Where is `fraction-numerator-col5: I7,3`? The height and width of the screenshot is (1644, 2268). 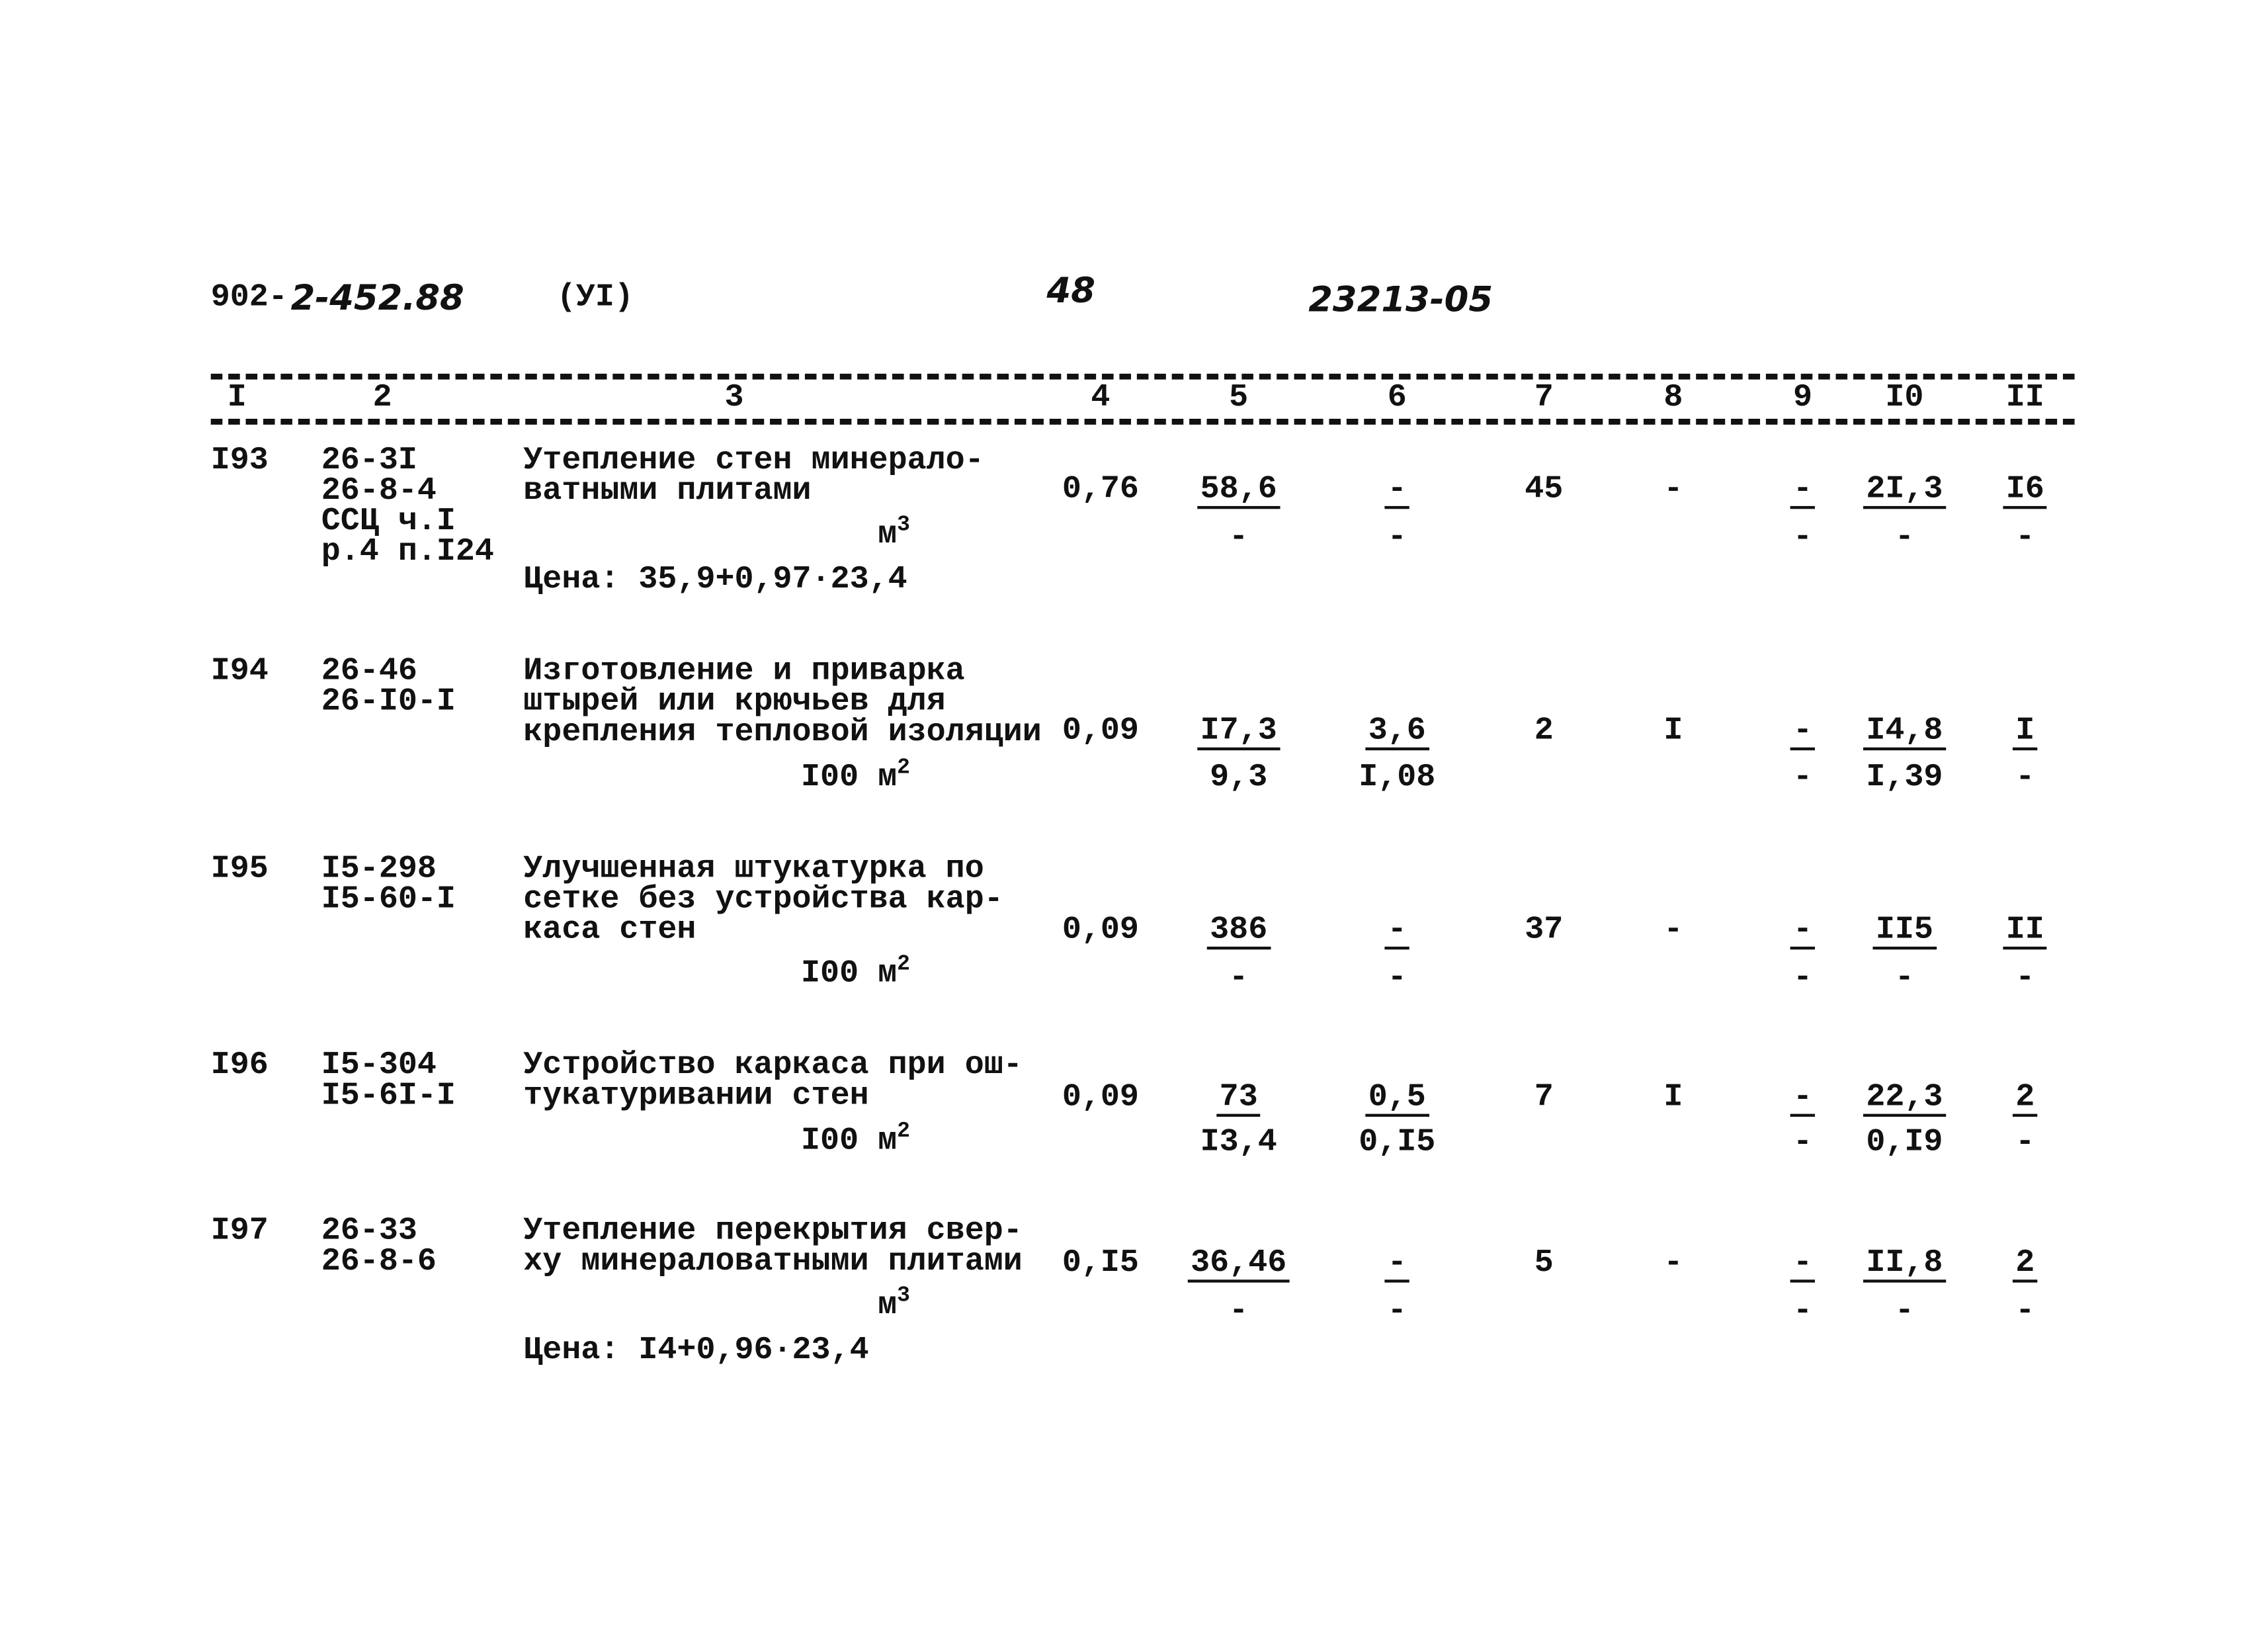 fraction-numerator-col5: I7,3 is located at coordinates (1239, 732).